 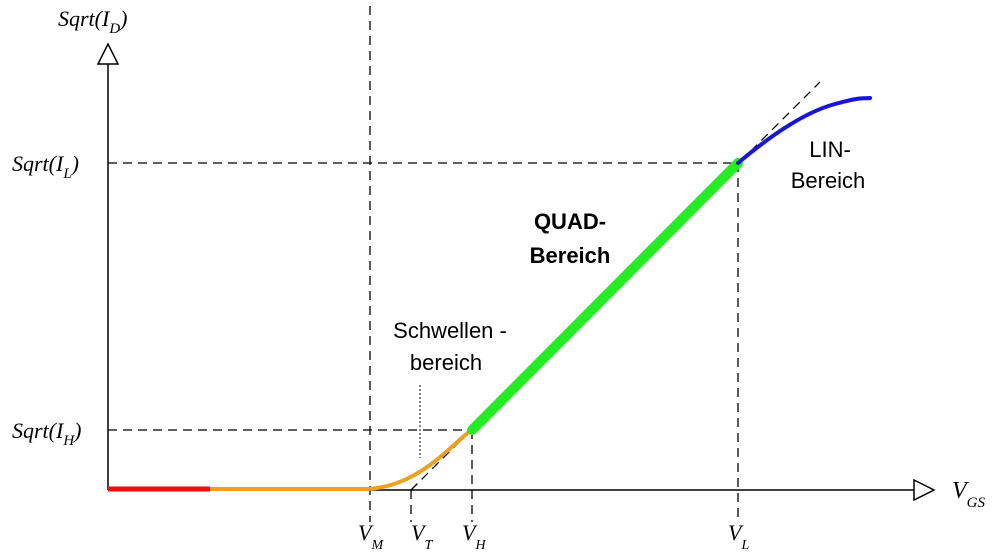 What do you see at coordinates (422, 536) in the screenshot?
I see `x-tick-vt: VT` at bounding box center [422, 536].